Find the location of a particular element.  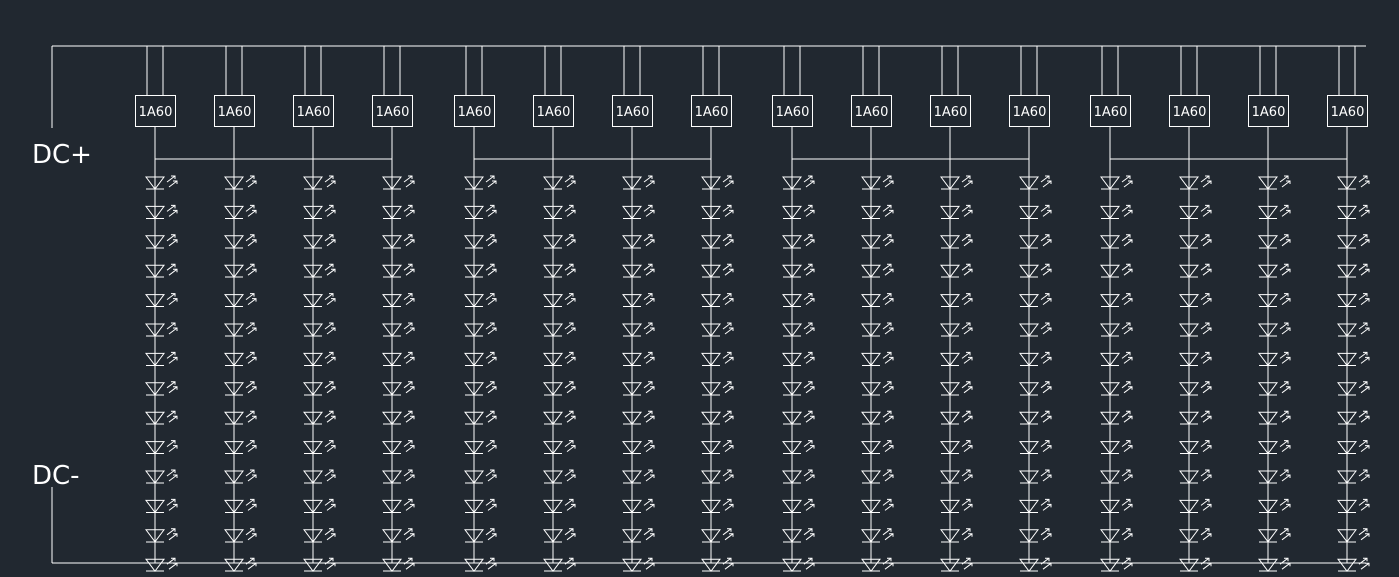

driver-box is located at coordinates (1029, 111).